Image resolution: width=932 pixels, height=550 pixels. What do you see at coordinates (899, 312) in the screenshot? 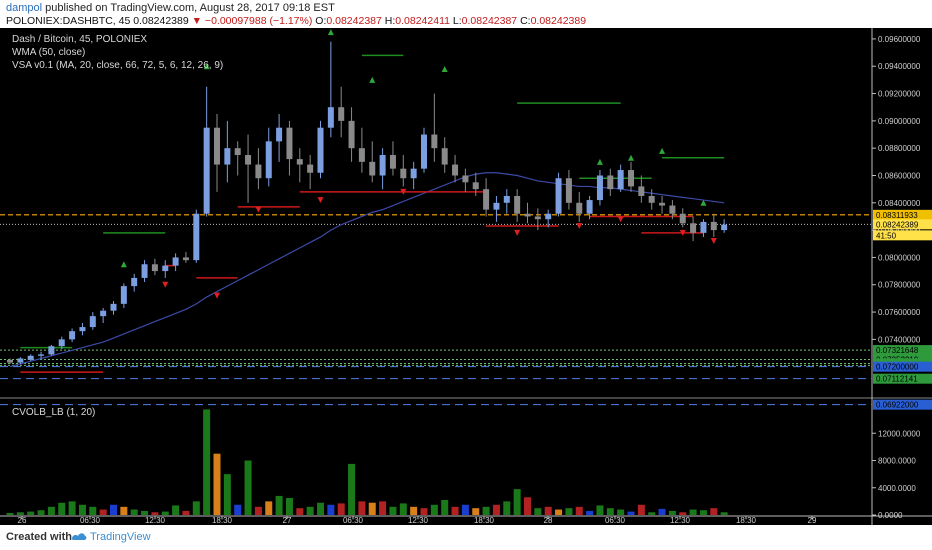
I see `price-tick-label: 0.07600000` at bounding box center [899, 312].